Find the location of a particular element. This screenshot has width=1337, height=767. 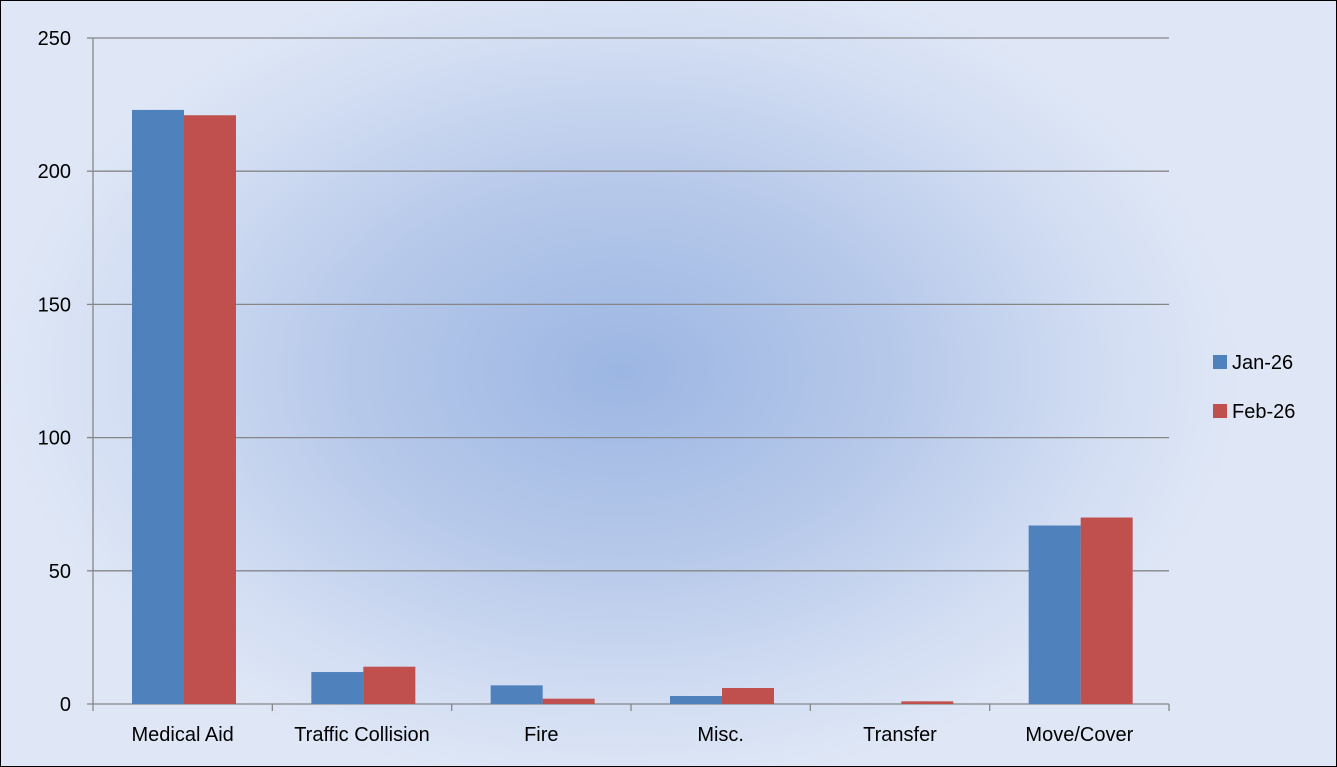

x-category-label: Fire is located at coordinates (541, 735).